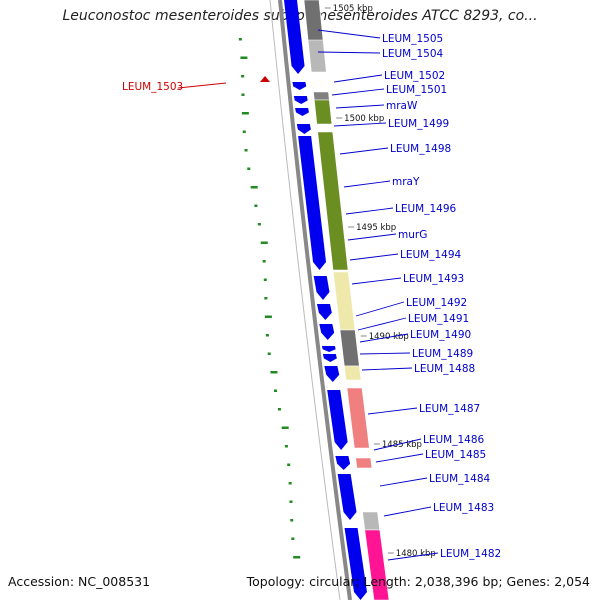  What do you see at coordinates (433, 279) in the screenshot?
I see `gene-label: LEUM_1493` at bounding box center [433, 279].